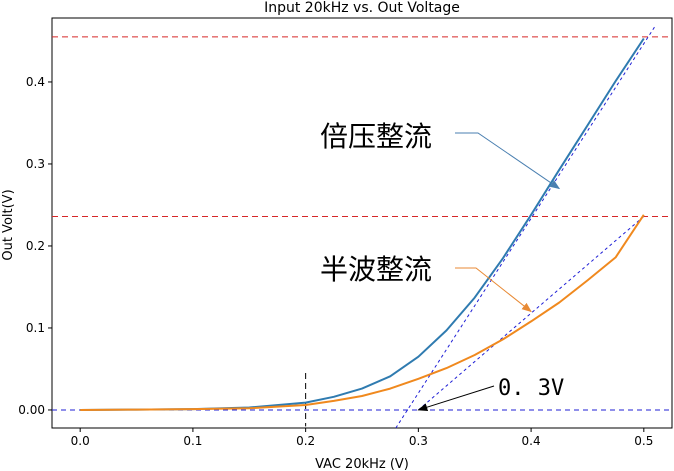  I want to click on y-tick-label: 0.4, so click(35, 82).